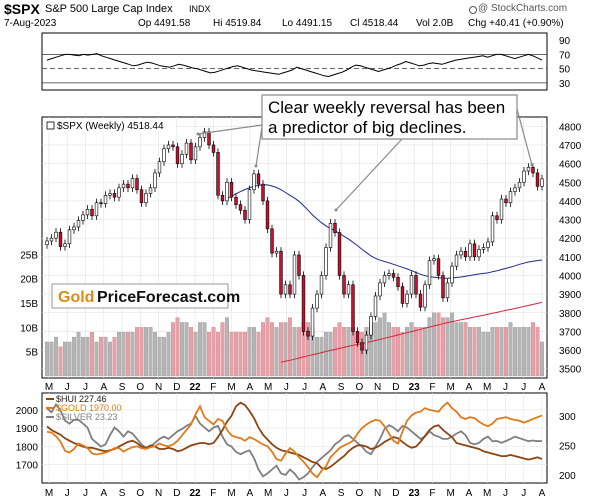  Describe the element at coordinates (386, 107) in the screenshot. I see `annotation-line-1: Clear weekly reversal has been` at that location.